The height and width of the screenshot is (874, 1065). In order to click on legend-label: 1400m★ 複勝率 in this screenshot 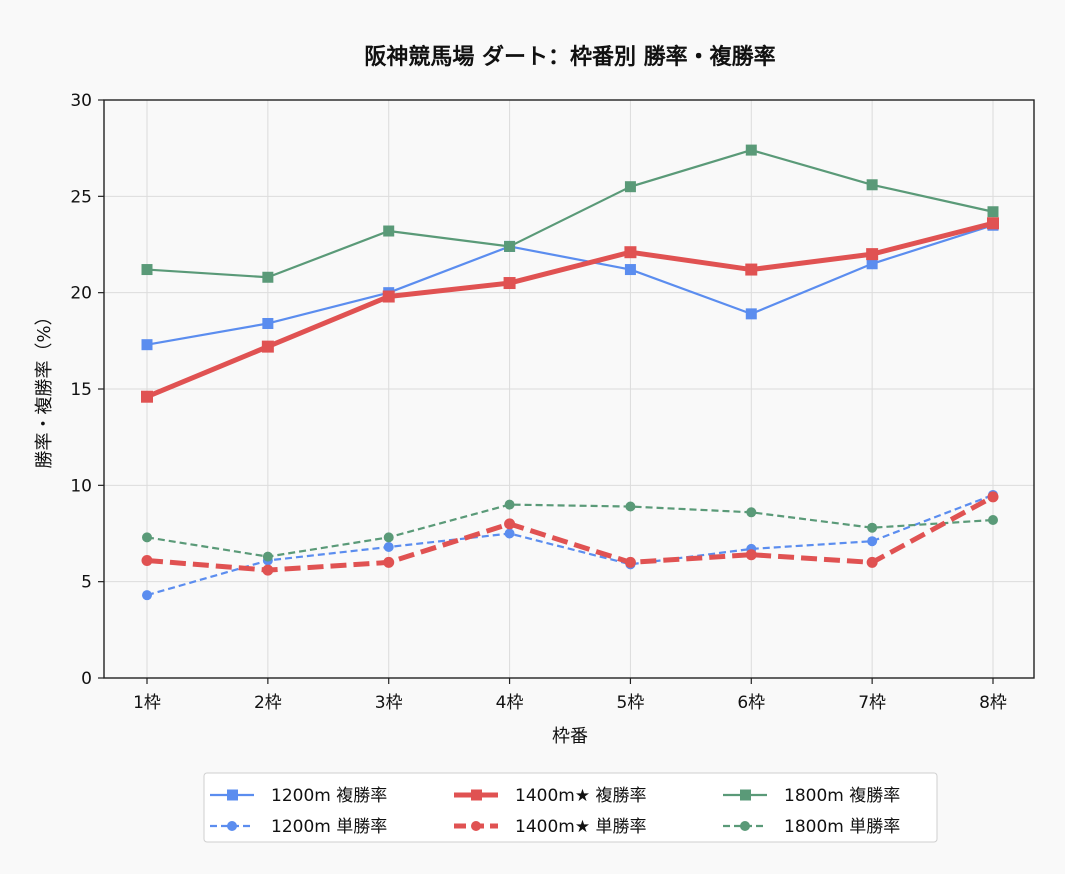, I will do `click(580, 796)`.